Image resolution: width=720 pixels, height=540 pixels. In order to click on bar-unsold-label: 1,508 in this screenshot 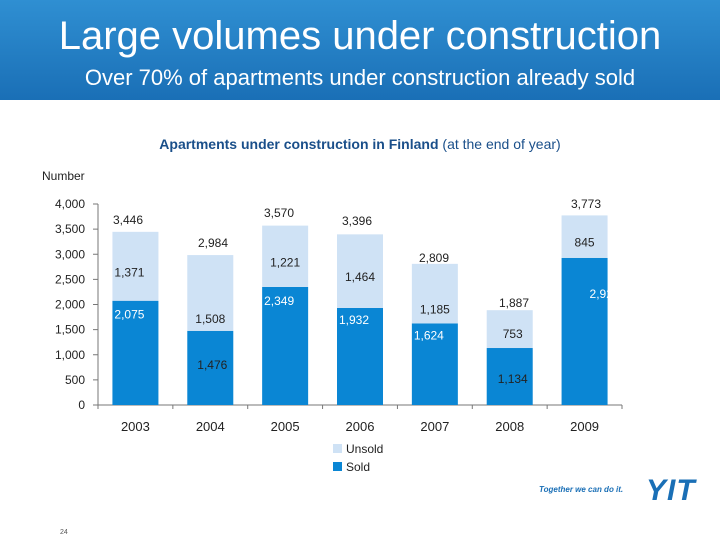, I will do `click(210, 319)`.